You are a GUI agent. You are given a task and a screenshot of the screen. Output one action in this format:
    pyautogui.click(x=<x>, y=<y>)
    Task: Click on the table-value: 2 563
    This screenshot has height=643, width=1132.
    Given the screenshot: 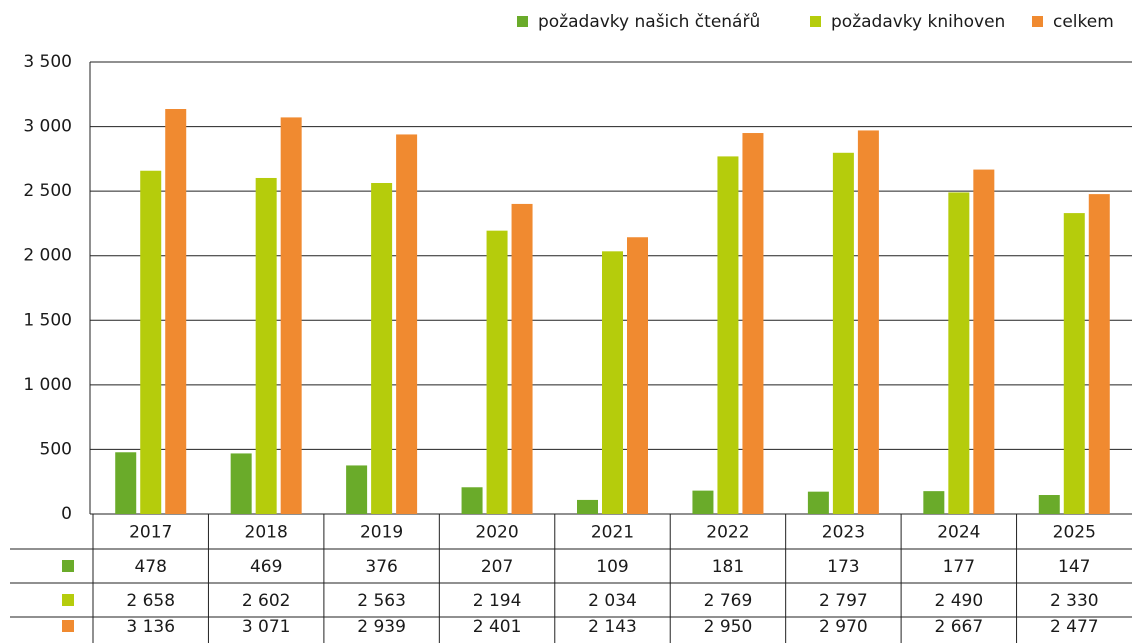 What is the action you would take?
    pyautogui.click(x=381, y=601)
    